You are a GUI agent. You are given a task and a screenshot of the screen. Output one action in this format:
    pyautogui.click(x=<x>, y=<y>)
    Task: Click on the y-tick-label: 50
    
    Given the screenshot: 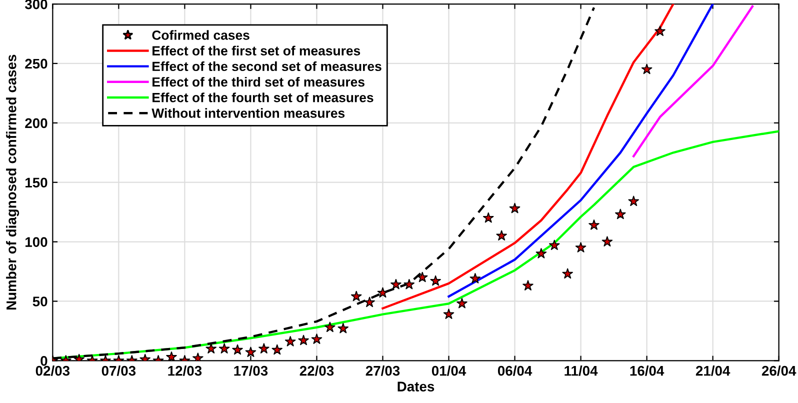 What is the action you would take?
    pyautogui.click(x=40, y=301)
    